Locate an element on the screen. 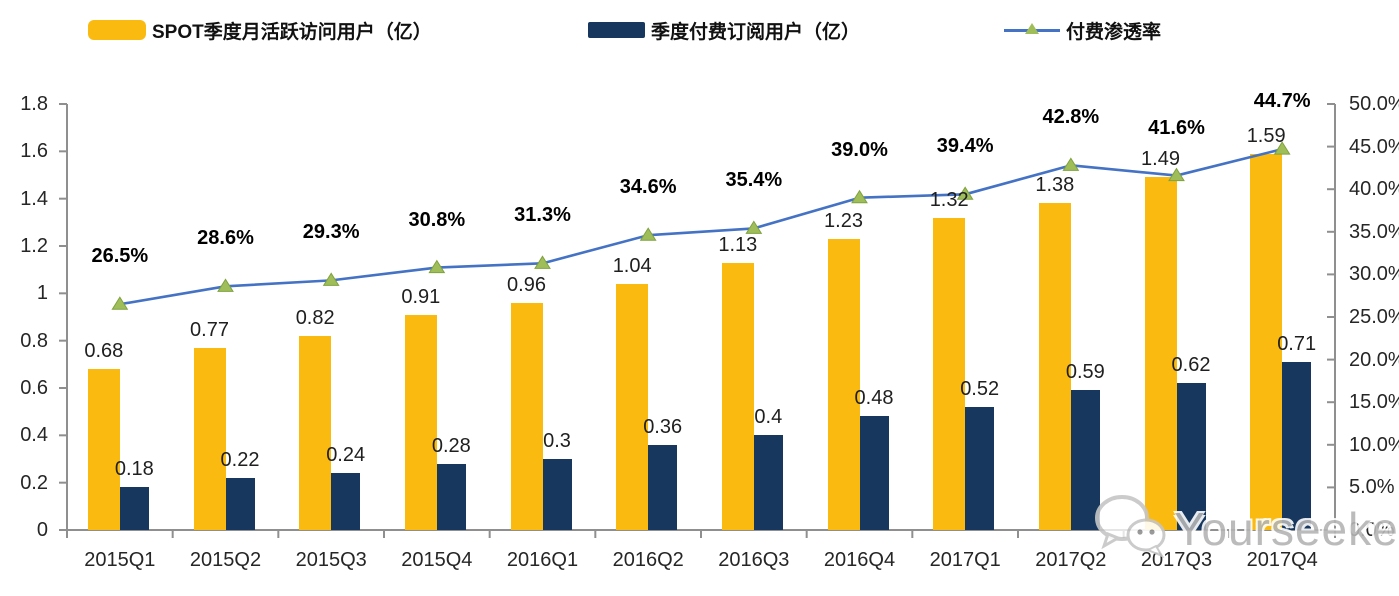 The height and width of the screenshot is (596, 1399). mau-value-label: 1.59 is located at coordinates (1266, 135).